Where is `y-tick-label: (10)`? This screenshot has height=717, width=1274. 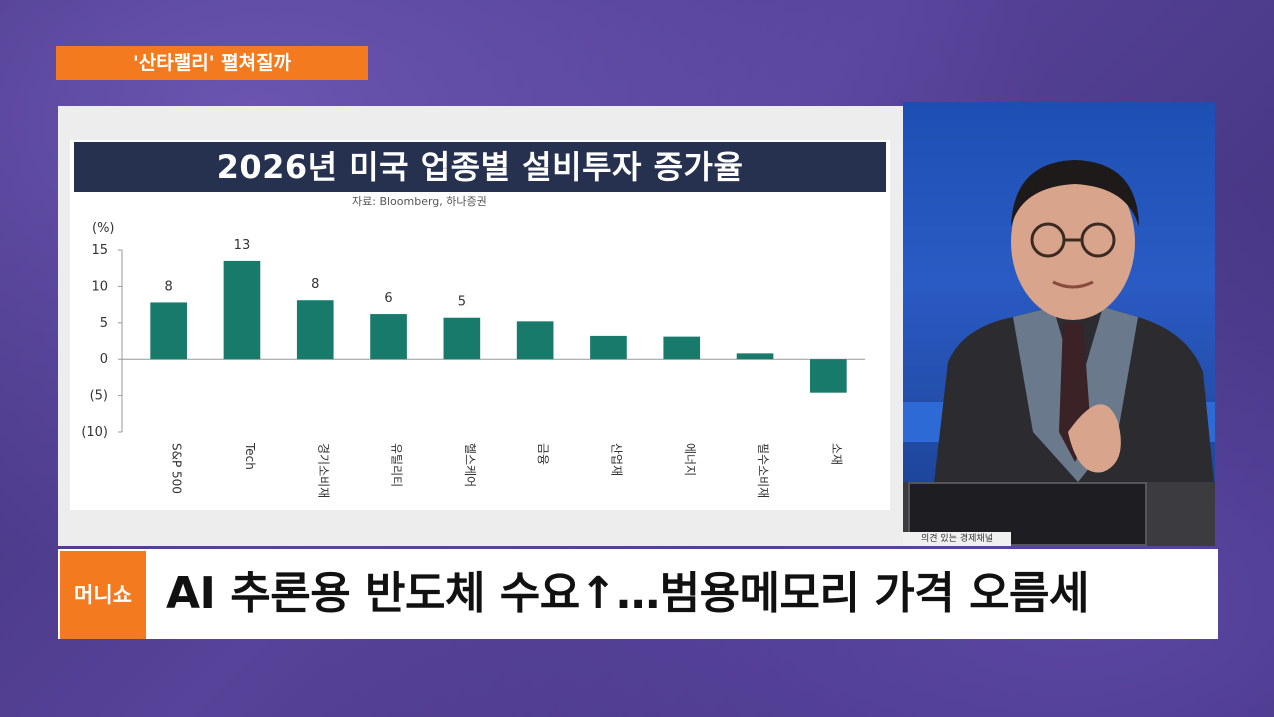
y-tick-label: (10) is located at coordinates (94, 432).